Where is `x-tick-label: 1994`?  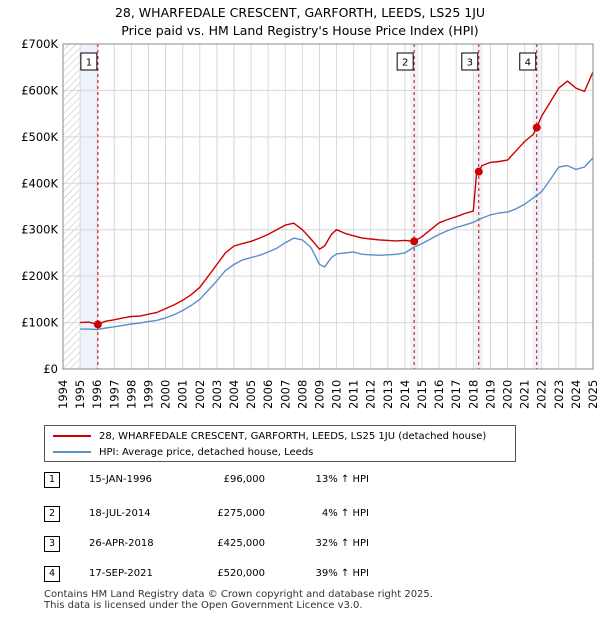 x-tick-label: 1994 is located at coordinates (63, 394).